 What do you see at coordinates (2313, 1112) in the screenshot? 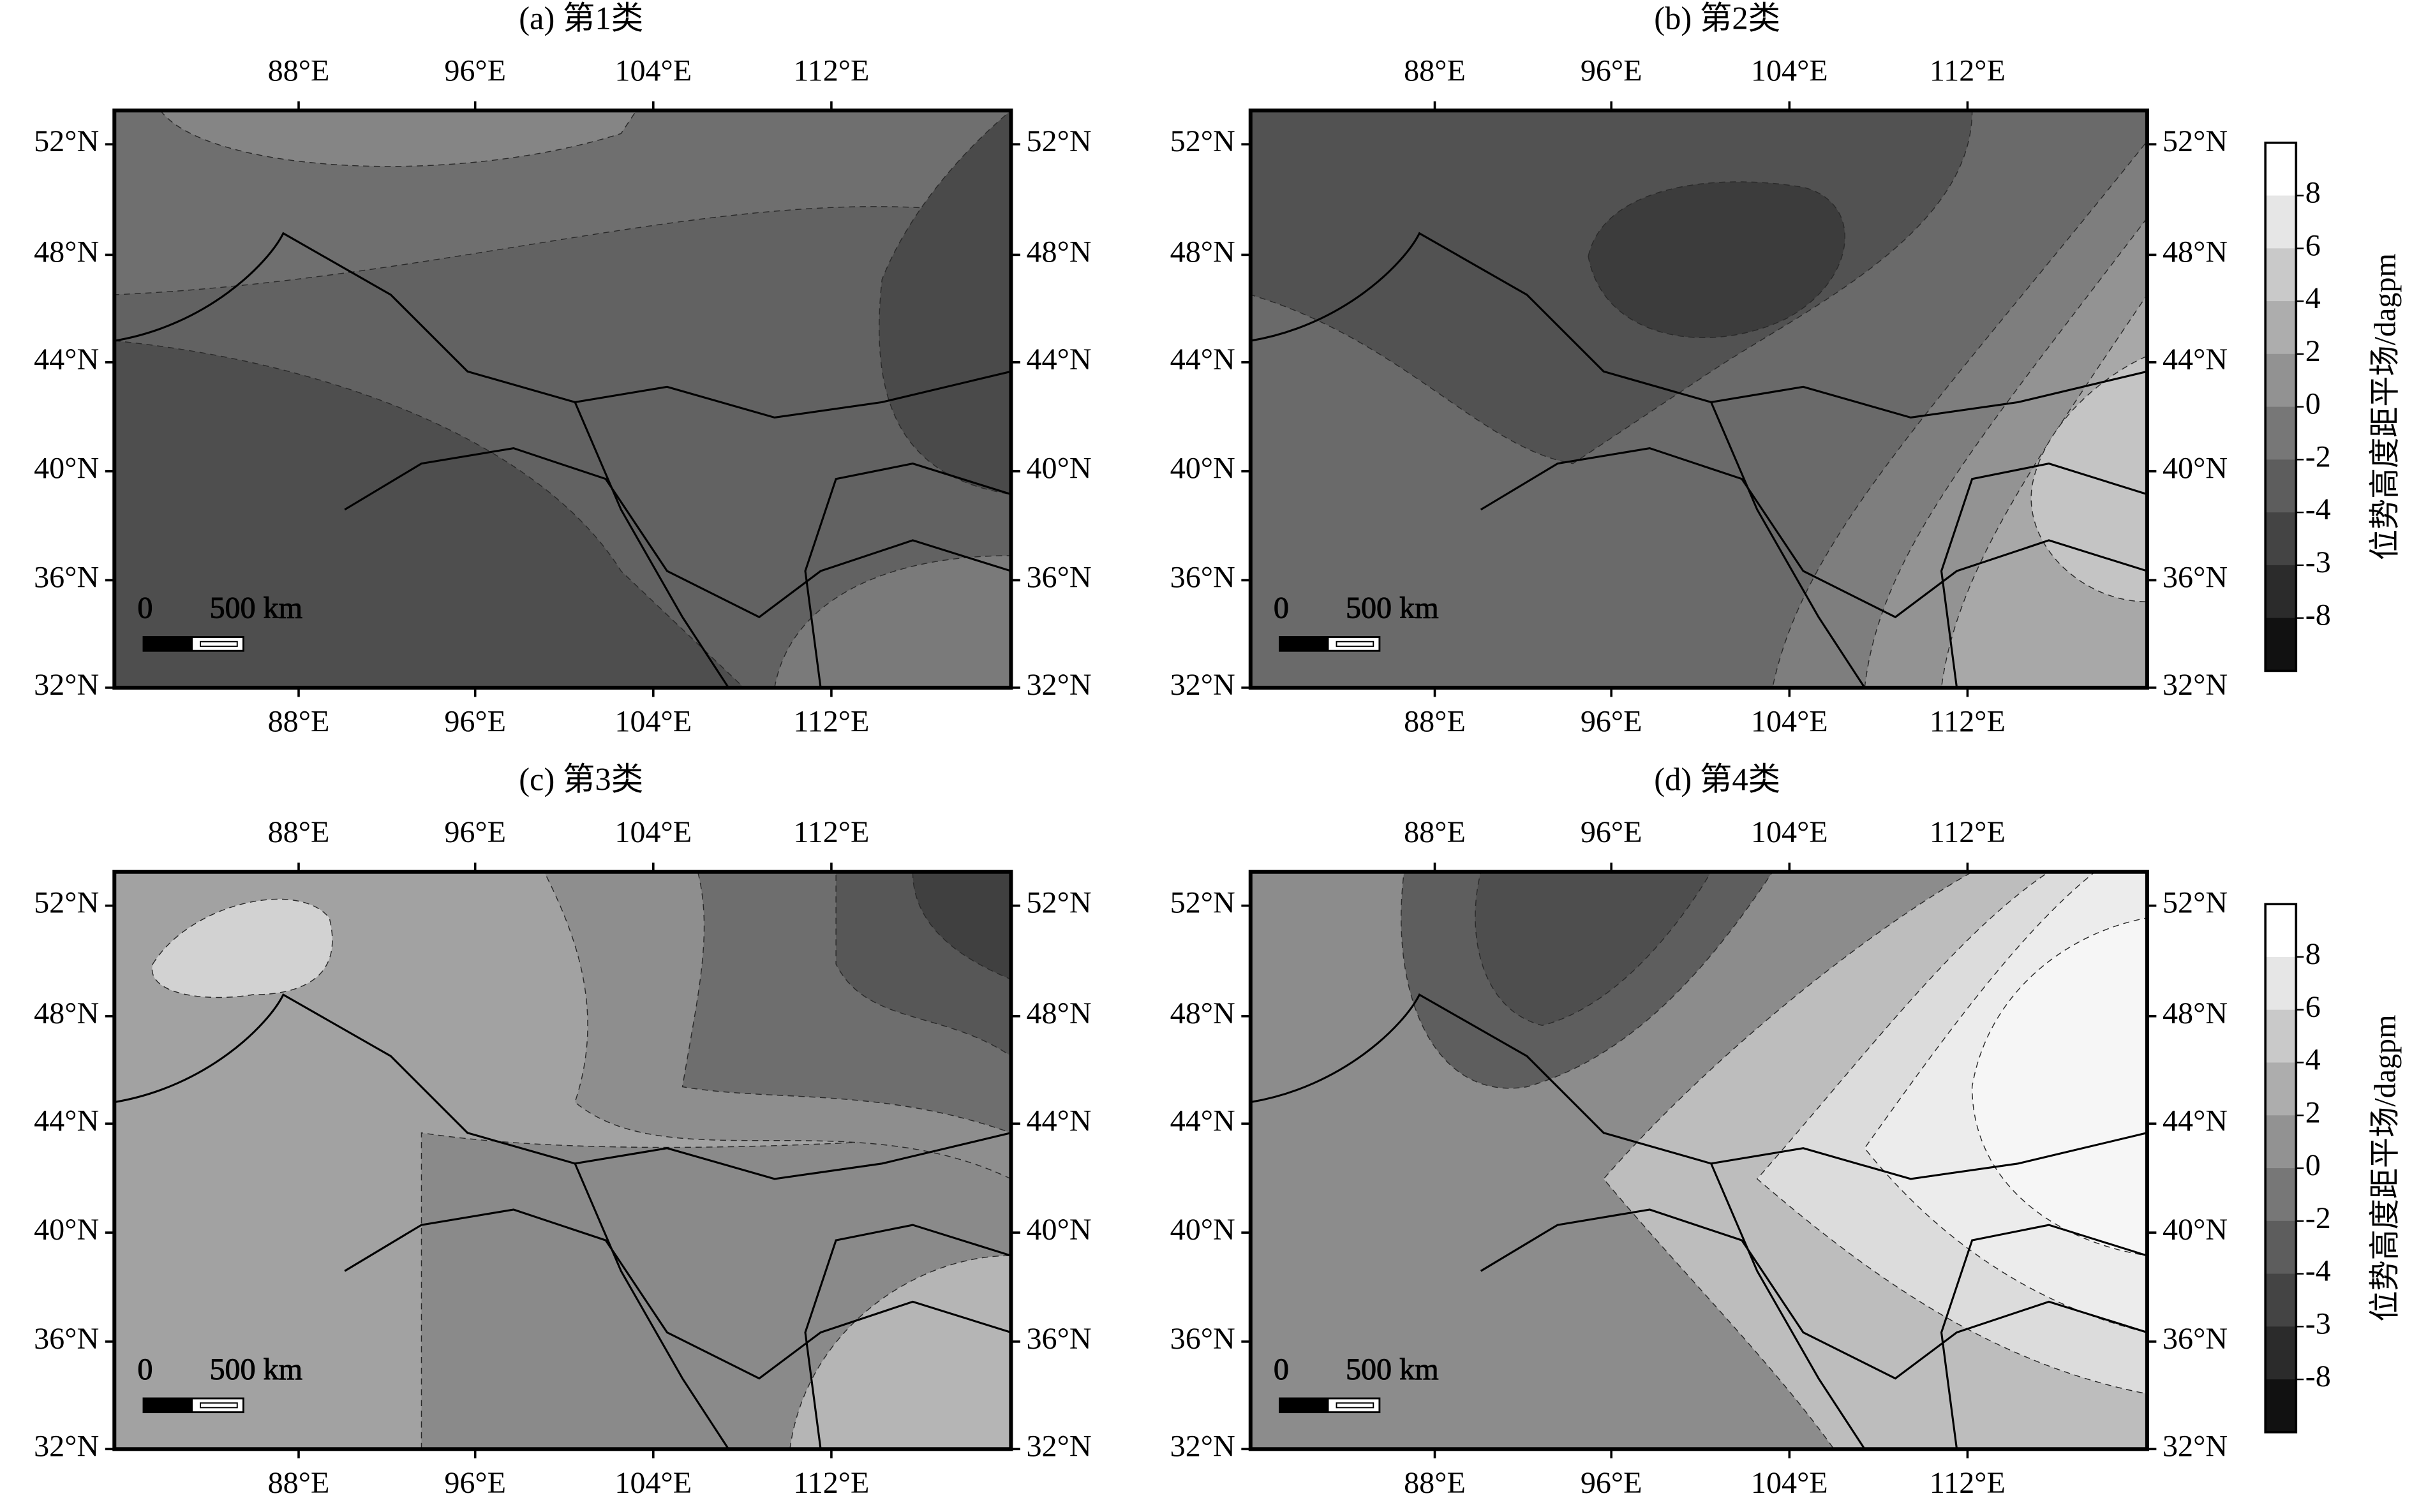
I see `colorbar-label: 2` at bounding box center [2313, 1112].